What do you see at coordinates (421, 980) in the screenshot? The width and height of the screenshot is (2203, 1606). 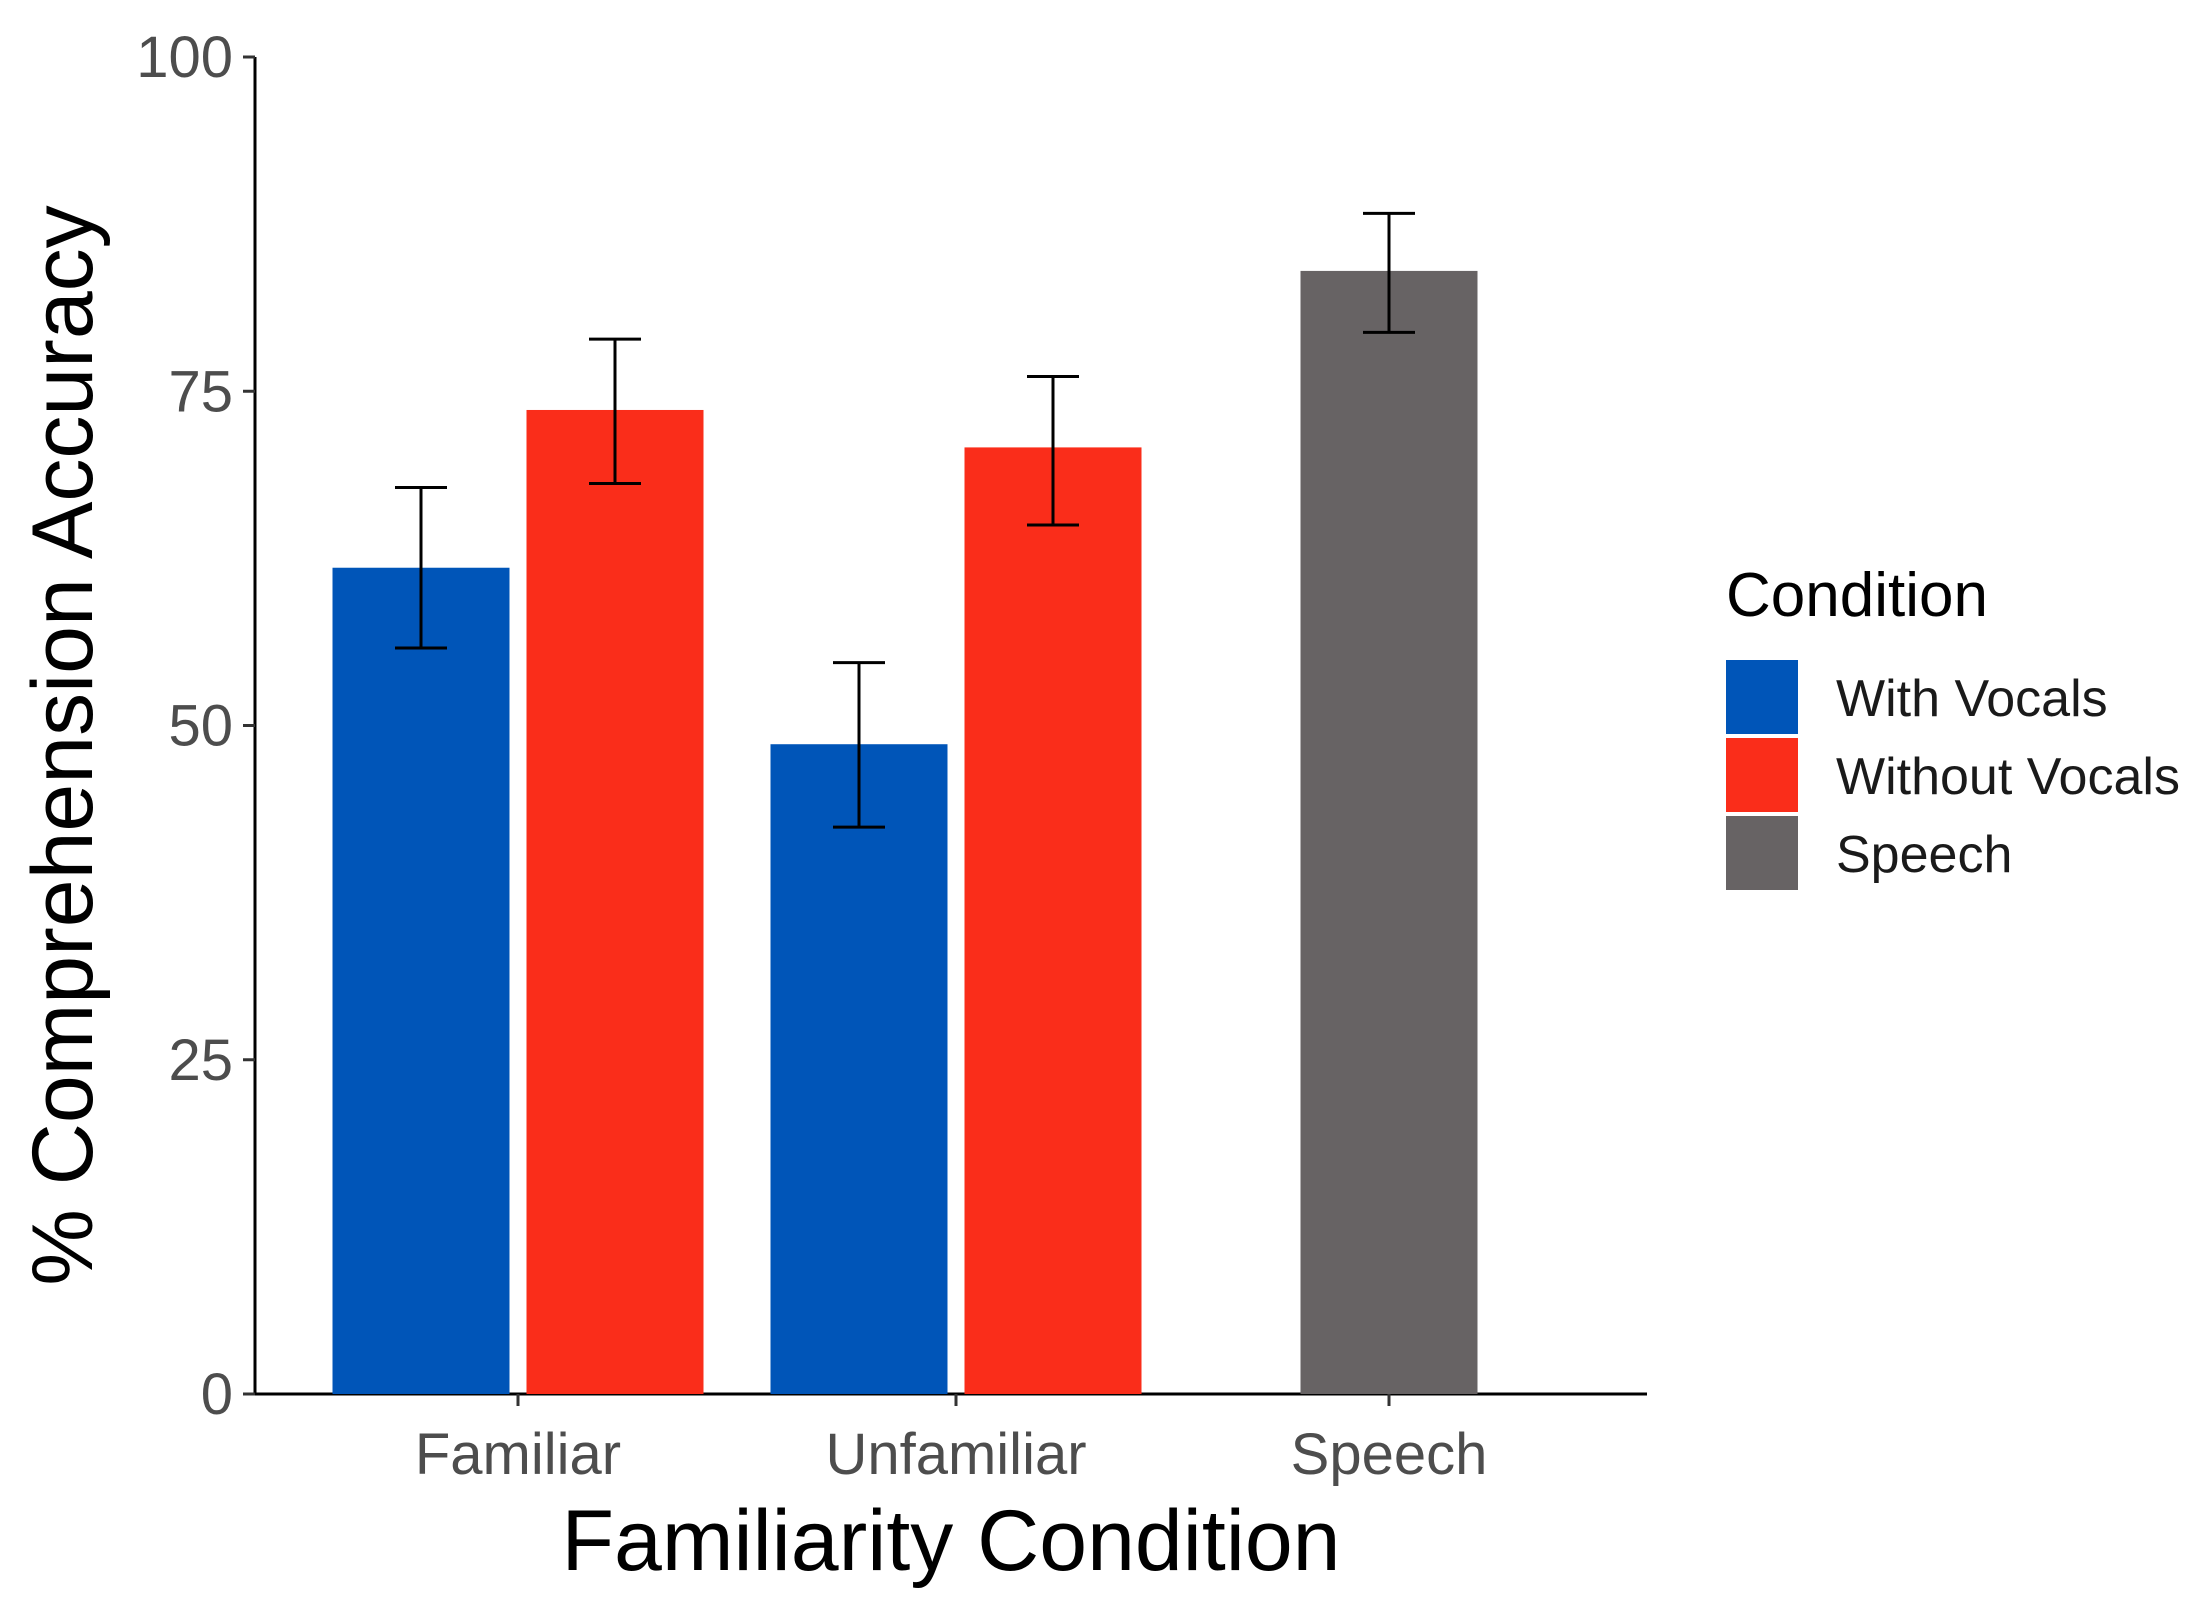 I see `bar-familiar-with-vocals` at bounding box center [421, 980].